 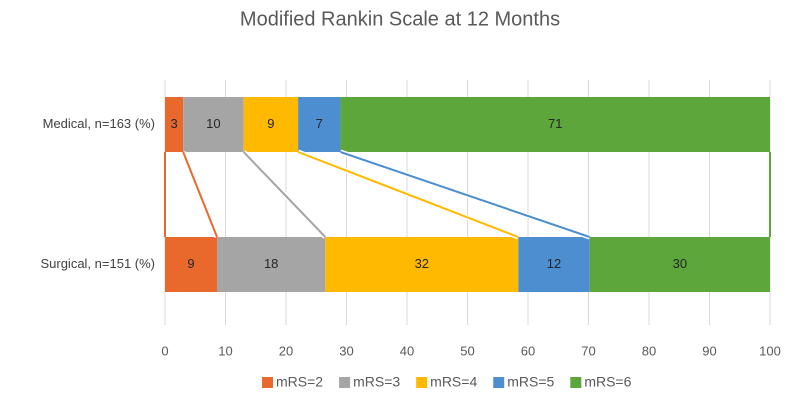 What do you see at coordinates (528, 350) in the screenshot?
I see `x-tick-label: 60` at bounding box center [528, 350].